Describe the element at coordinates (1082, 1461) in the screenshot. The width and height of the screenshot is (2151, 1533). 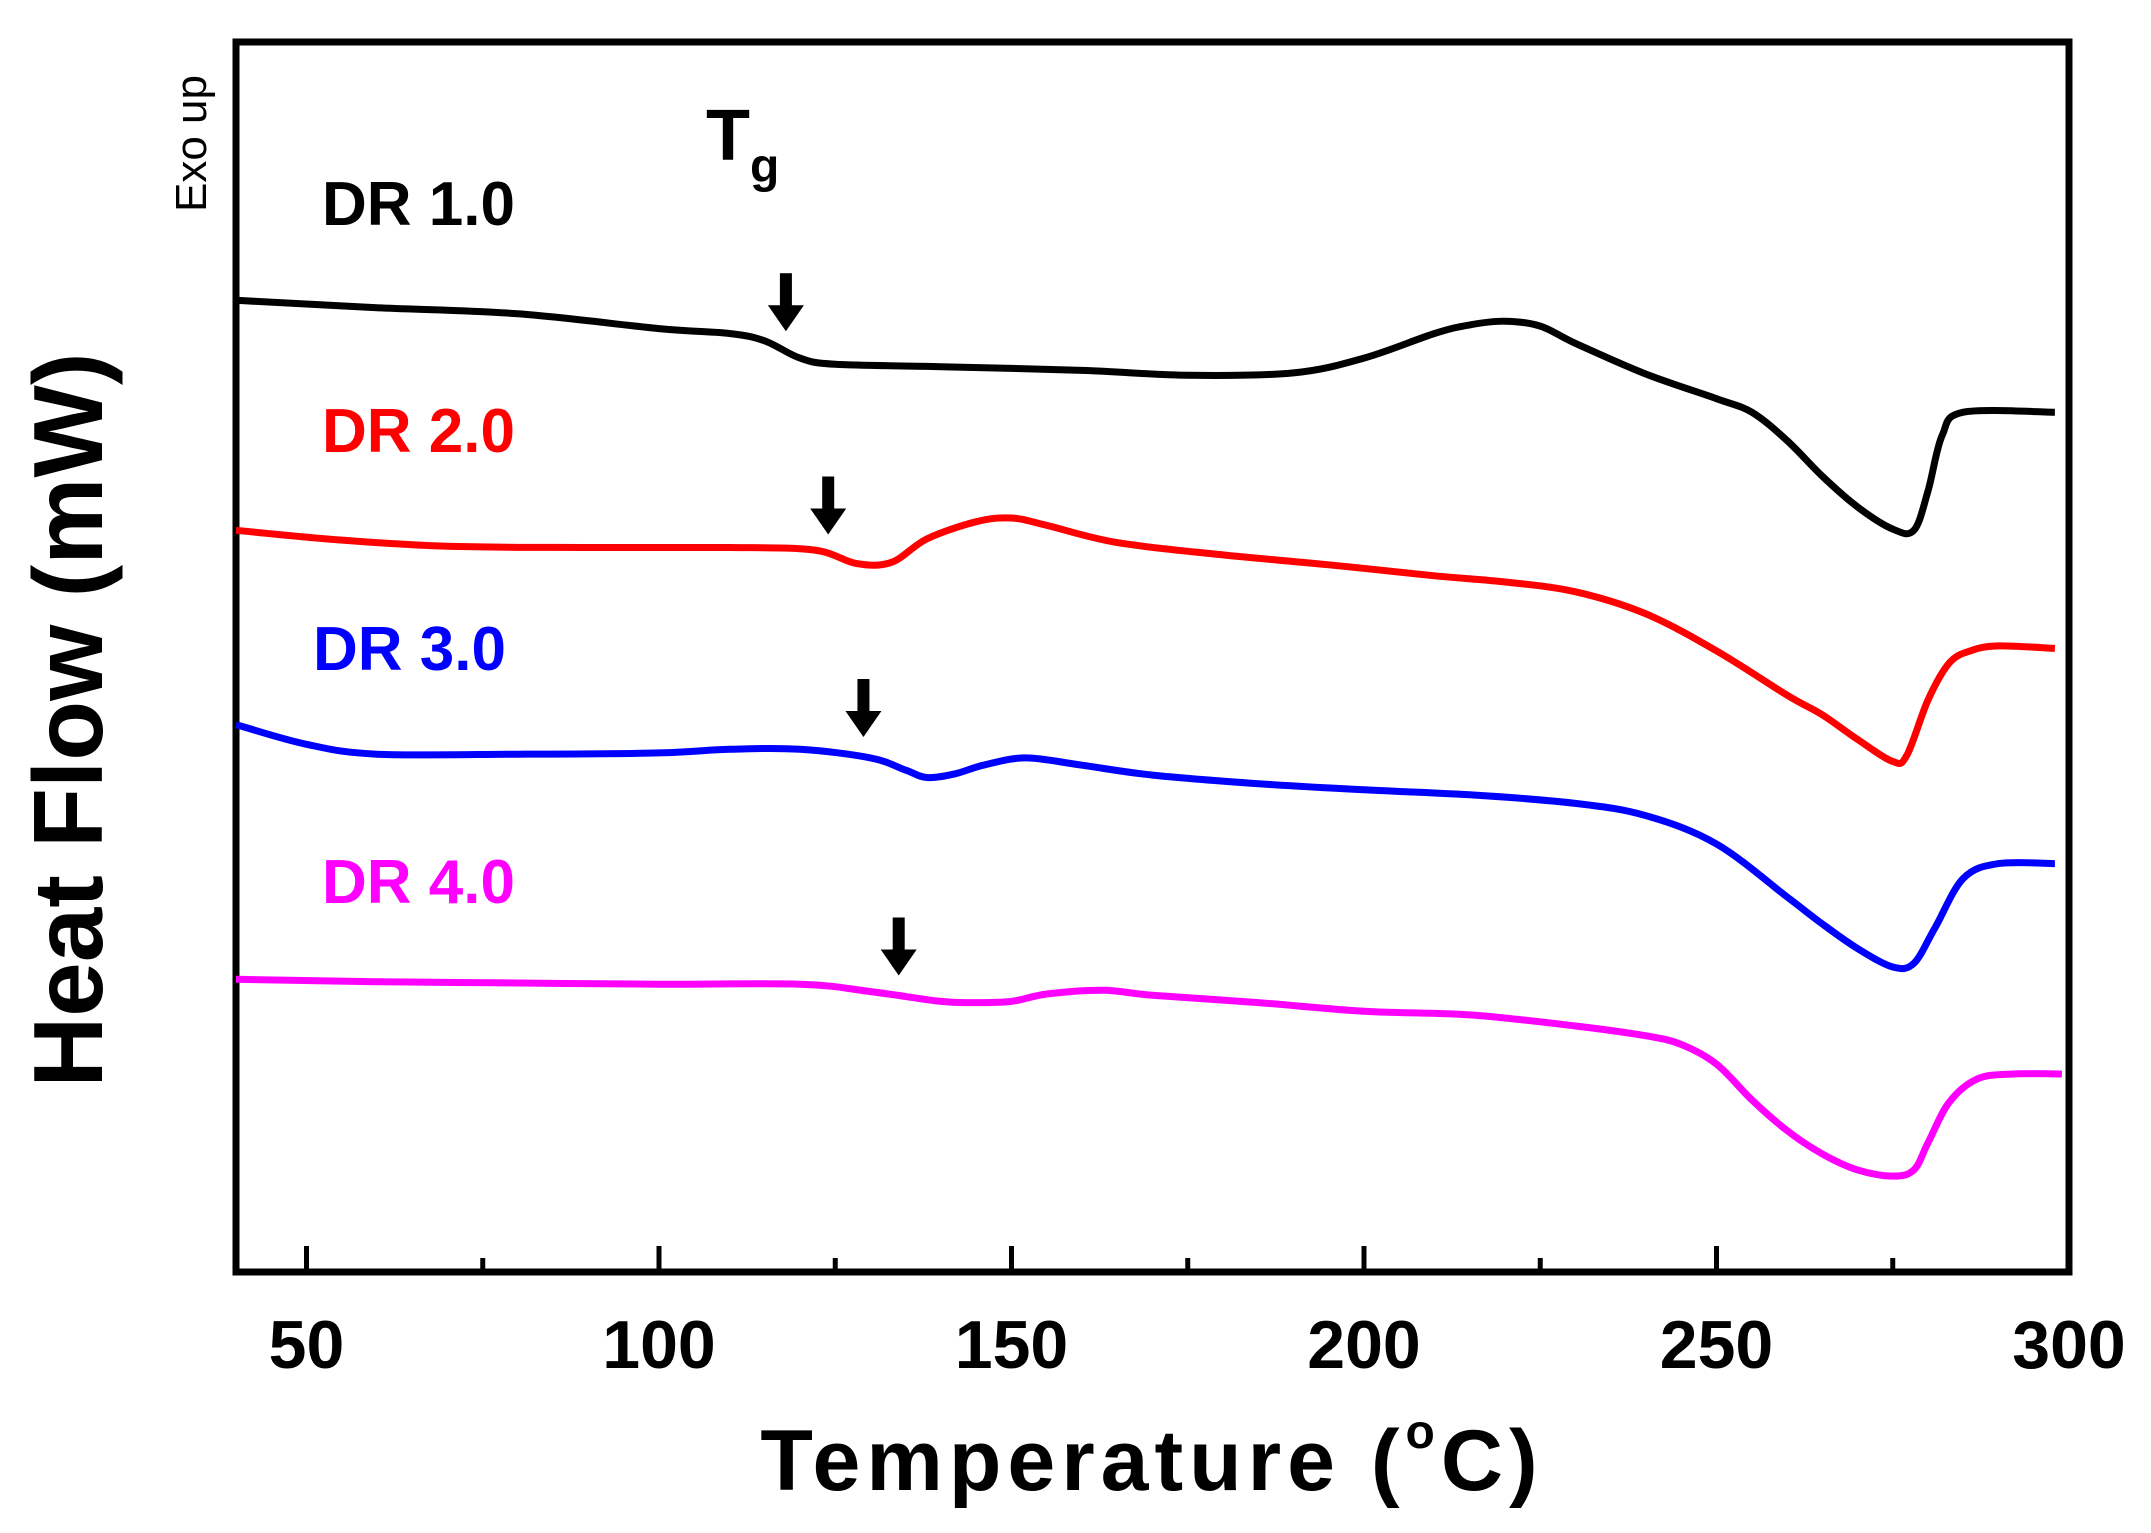
I see `x-axis-title-prefix: Temperature (` at that location.